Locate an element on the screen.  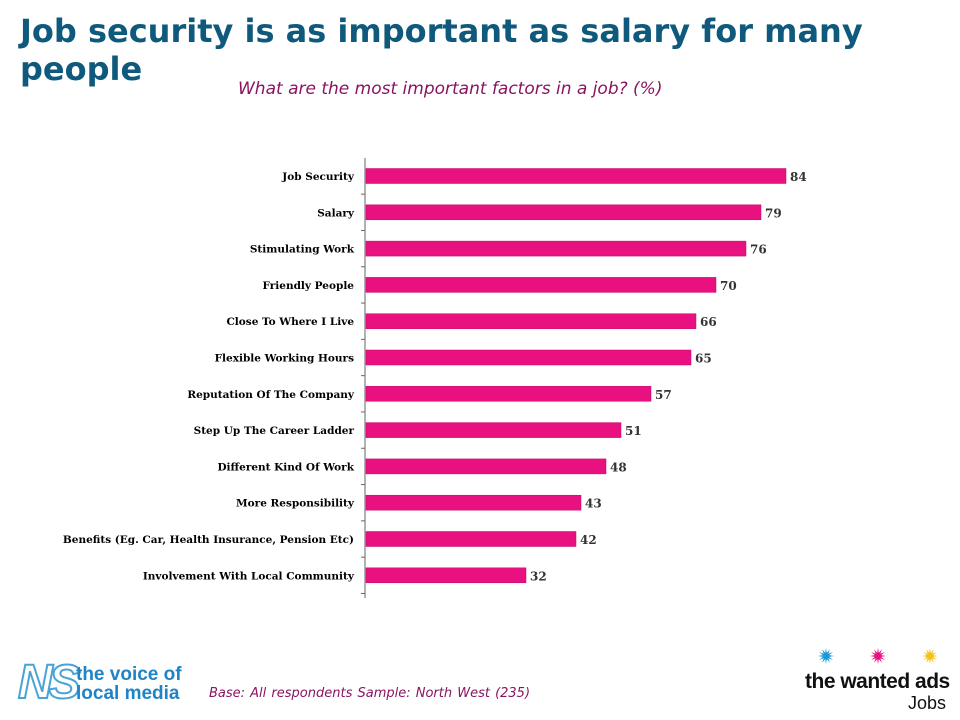
value-label: 66 is located at coordinates (708, 322).